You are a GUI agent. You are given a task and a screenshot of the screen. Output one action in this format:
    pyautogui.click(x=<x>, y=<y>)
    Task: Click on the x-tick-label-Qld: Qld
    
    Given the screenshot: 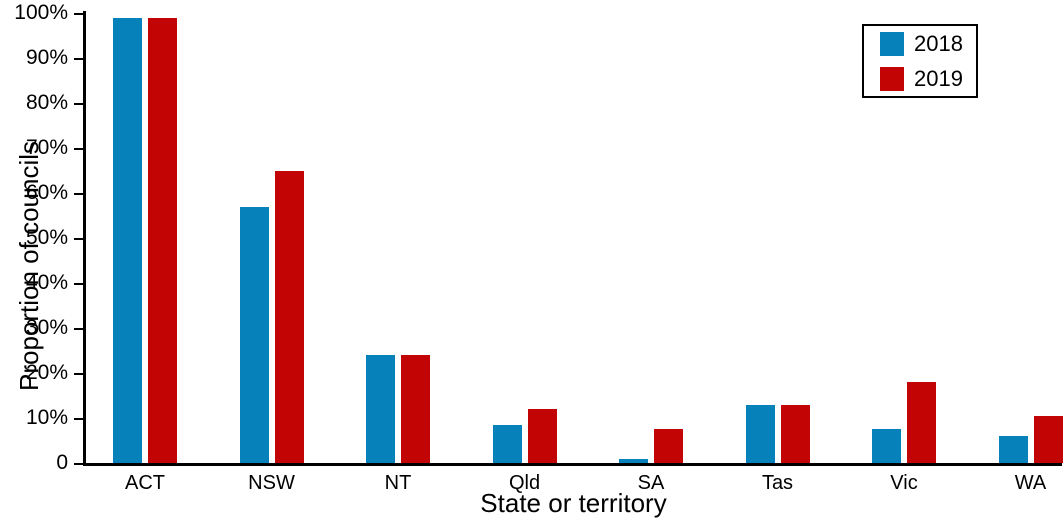 What is the action you would take?
    pyautogui.click(x=524, y=483)
    